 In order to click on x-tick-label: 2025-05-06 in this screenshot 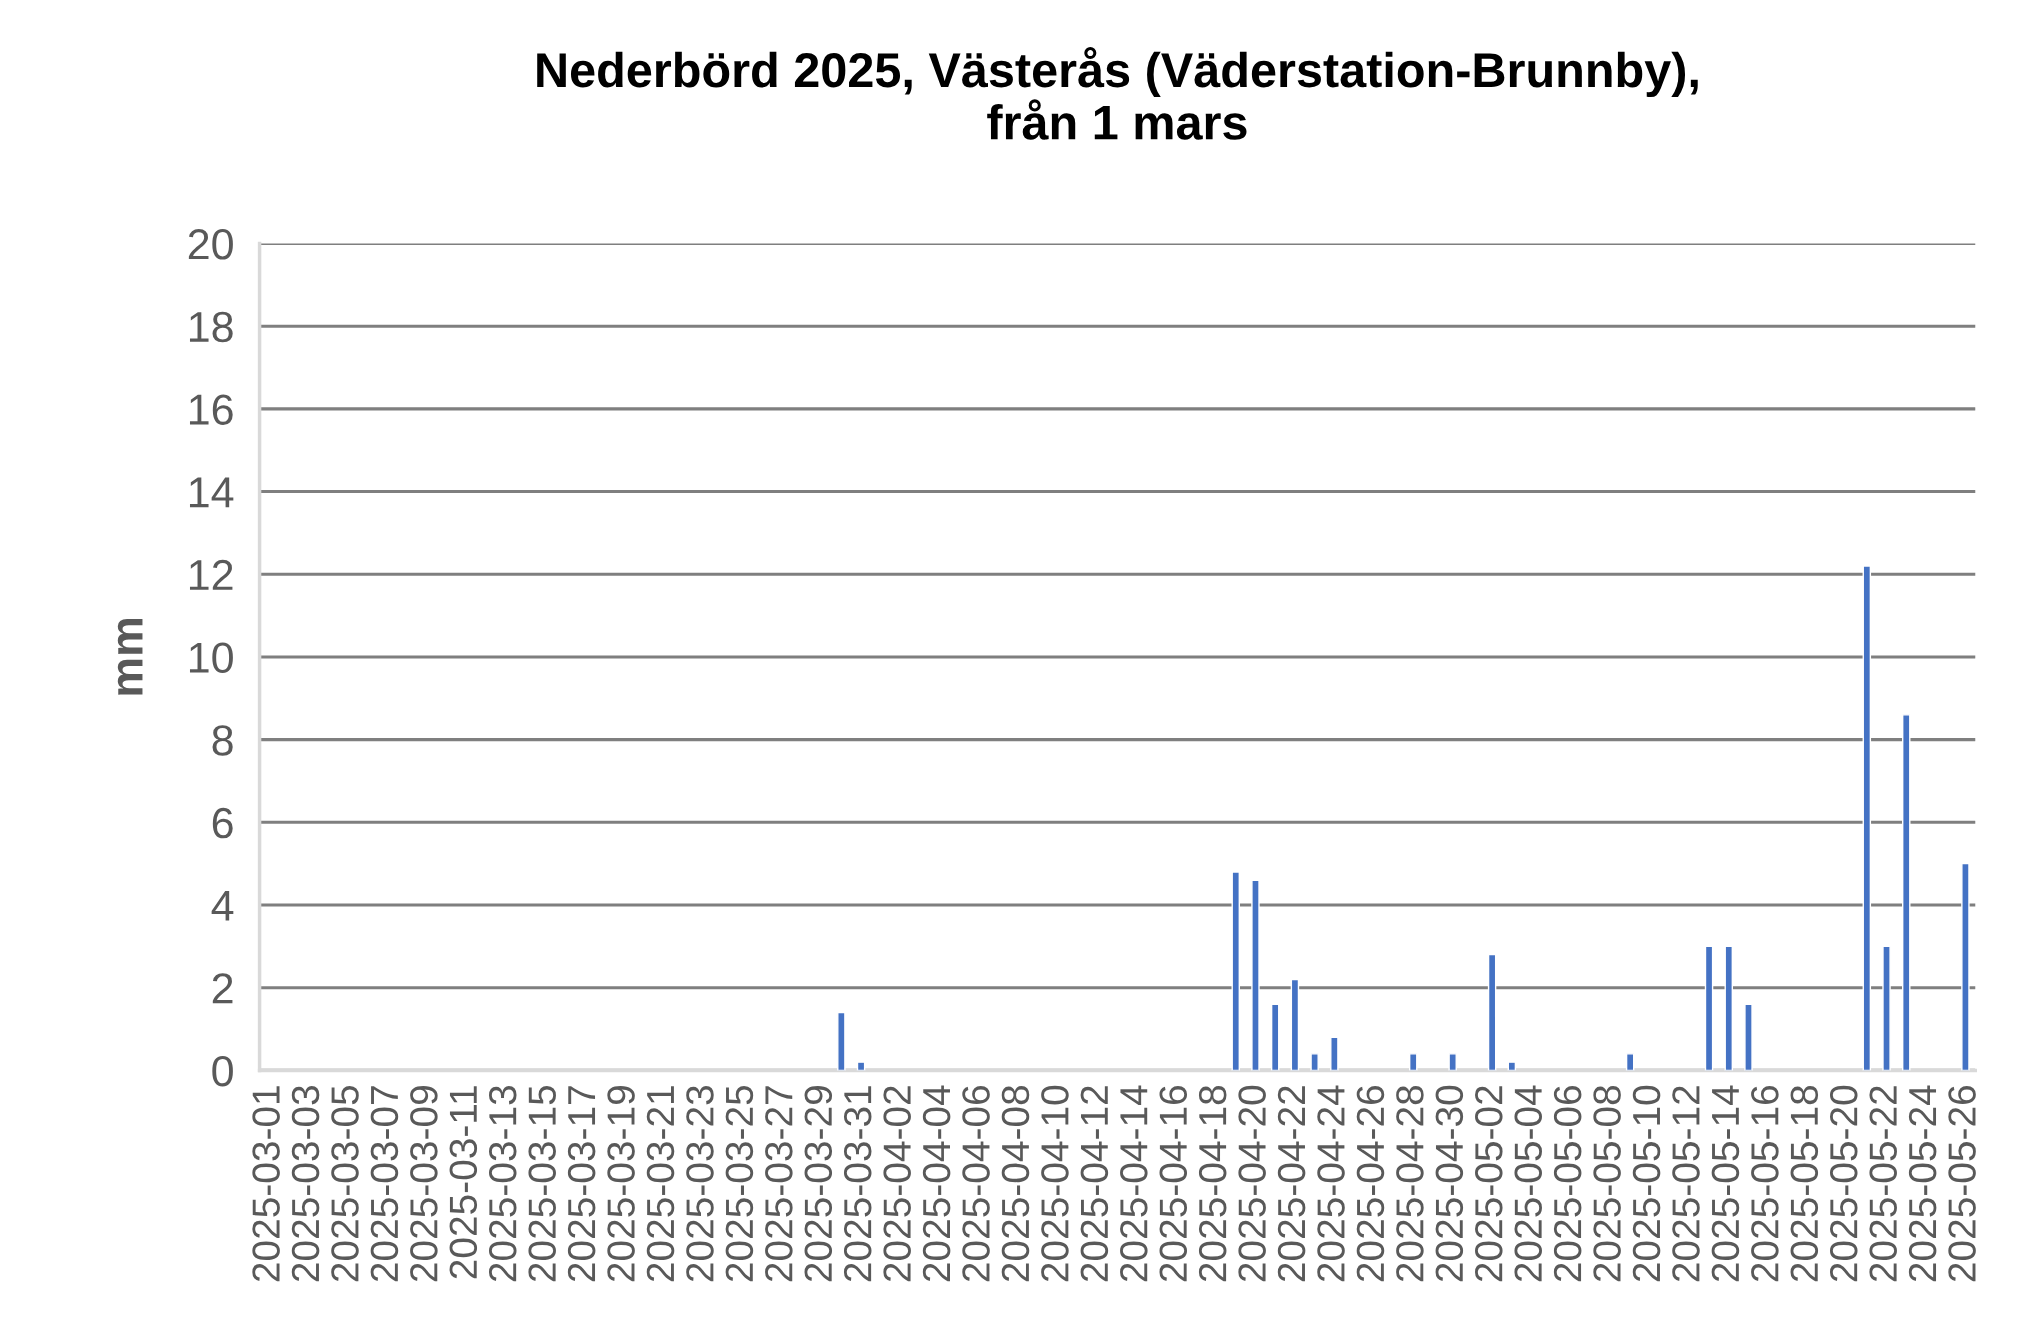, I will do `click(1567, 1183)`.